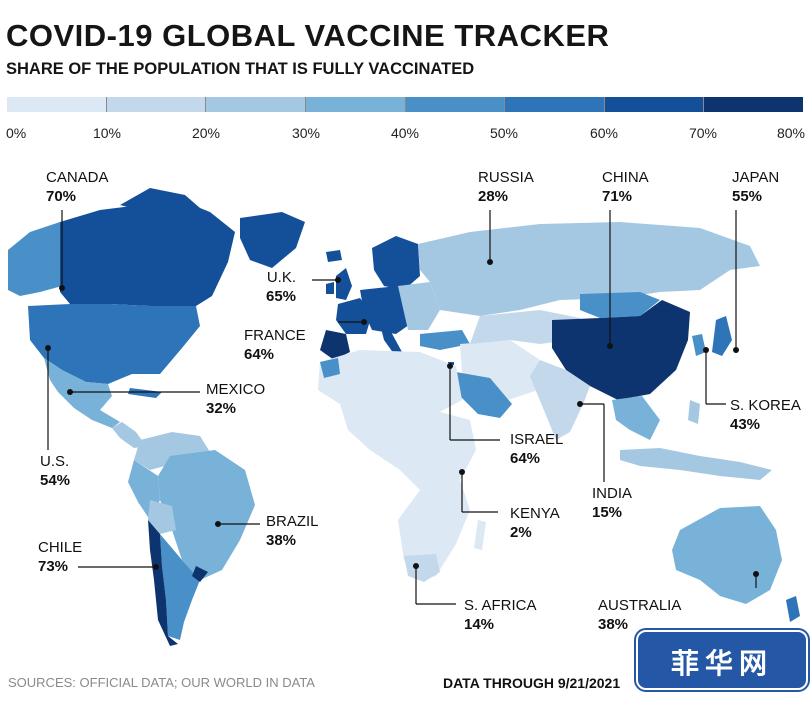 This screenshot has height=710, width=810. What do you see at coordinates (405, 133) in the screenshot?
I see `legend-tick: 40%` at bounding box center [405, 133].